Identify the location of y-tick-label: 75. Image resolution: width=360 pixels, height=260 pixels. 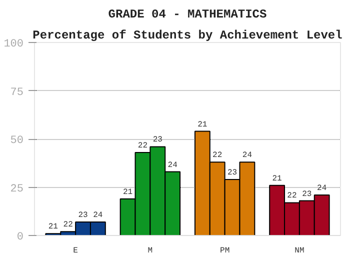
(17, 92).